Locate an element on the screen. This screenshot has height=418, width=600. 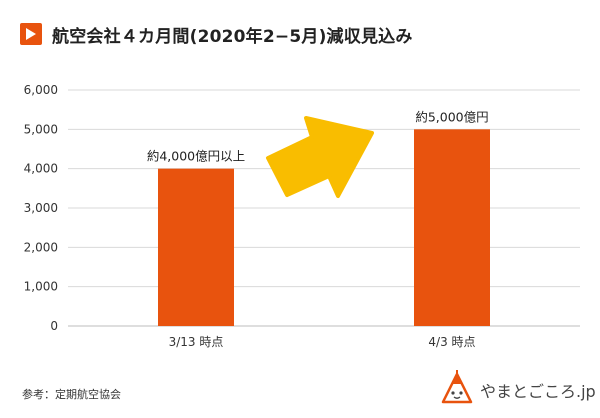
y-axis-ticks: 0 1,000 2,000 3,000 4,000 5,000 6,000 is located at coordinates (41, 208).